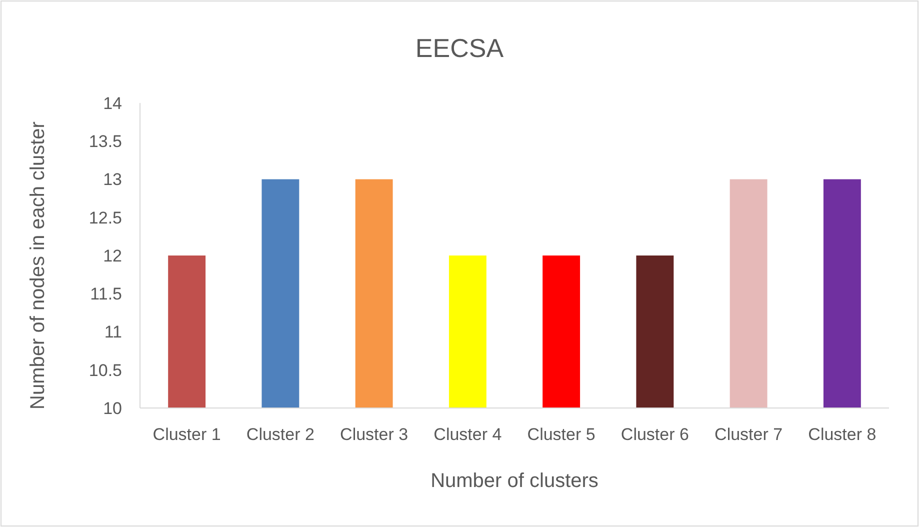  What do you see at coordinates (112, 180) in the screenshot?
I see `y-tick-label: 13` at bounding box center [112, 180].